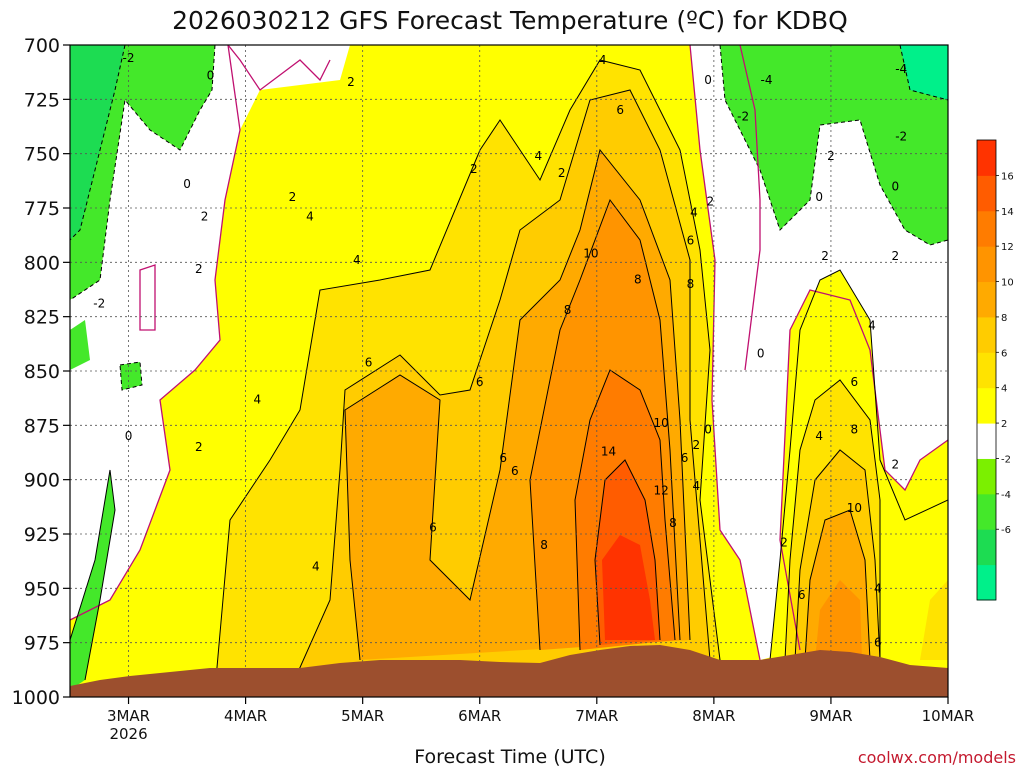 This screenshot has height=768, width=1024. I want to click on contour-pos2-right, so click(858, 465).